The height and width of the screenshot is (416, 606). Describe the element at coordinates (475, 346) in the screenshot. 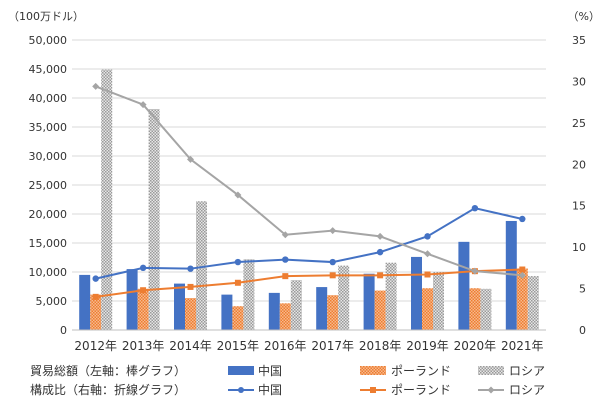

I see `x-tick-label: 2020年` at that location.